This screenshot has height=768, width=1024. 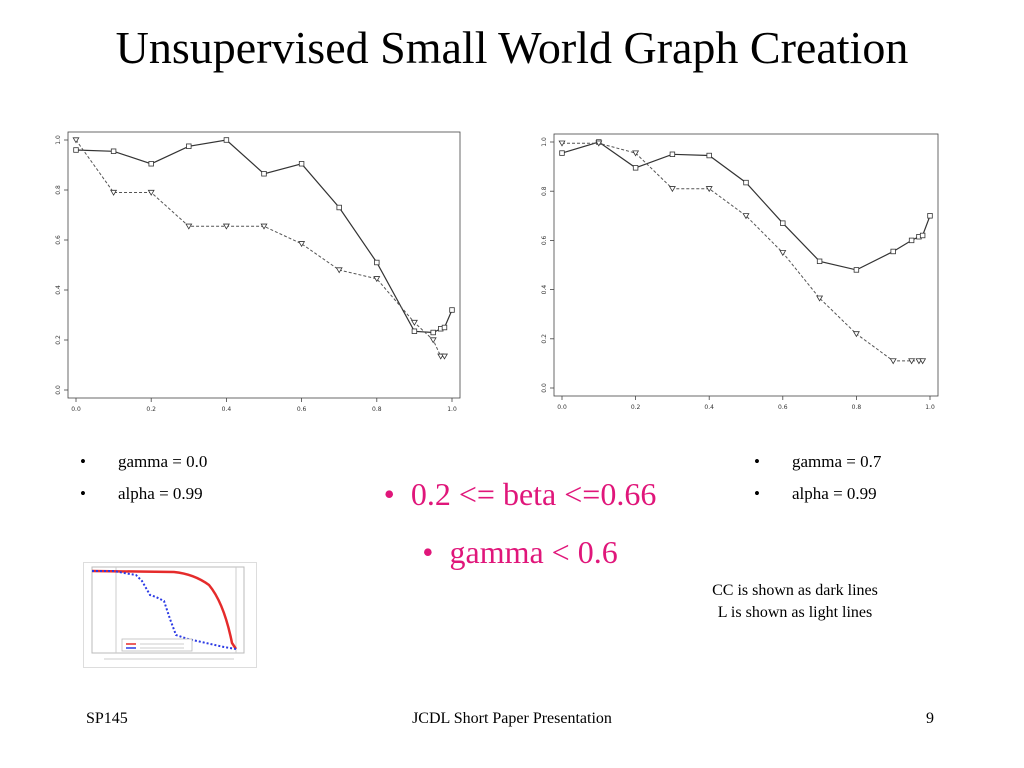 What do you see at coordinates (930, 718) in the screenshot?
I see `footer-page-number: 9` at bounding box center [930, 718].